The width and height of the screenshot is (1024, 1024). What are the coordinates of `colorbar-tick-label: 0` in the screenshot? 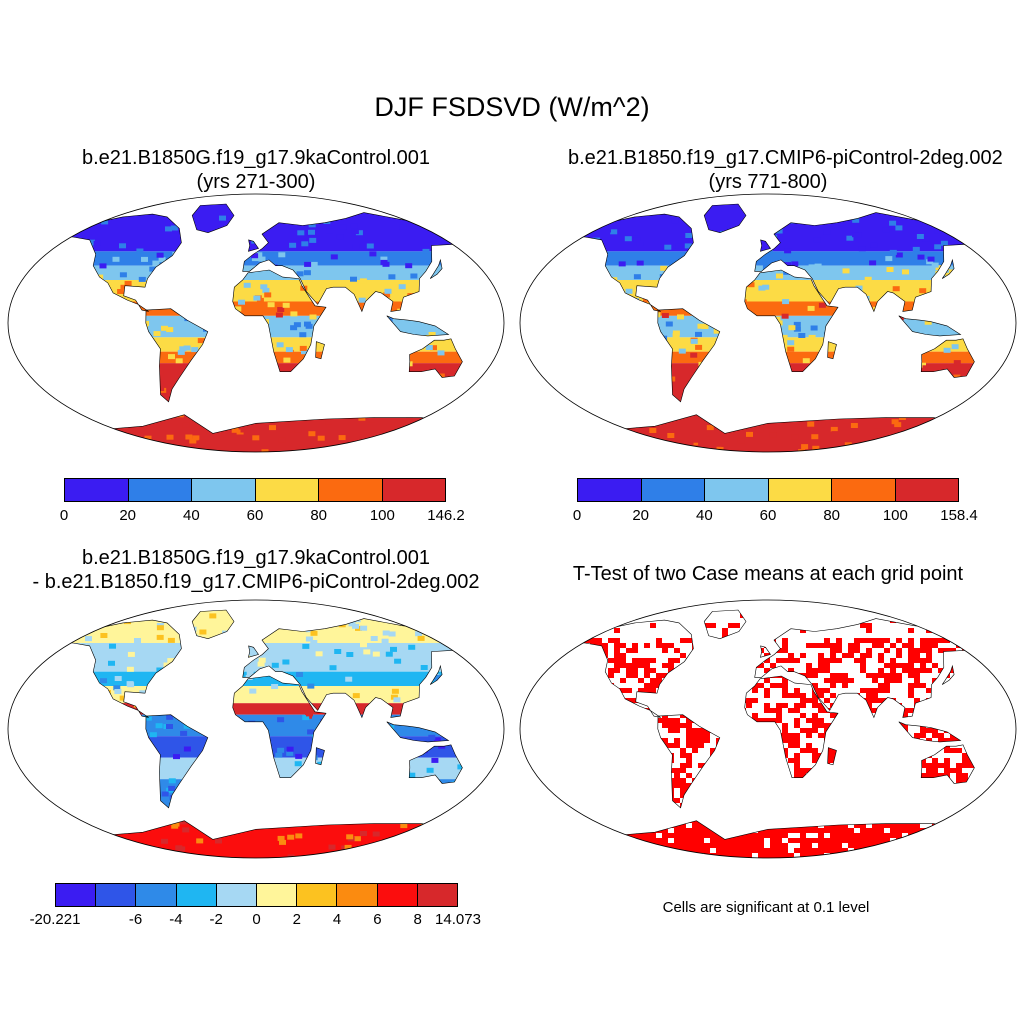 It's located at (256, 919).